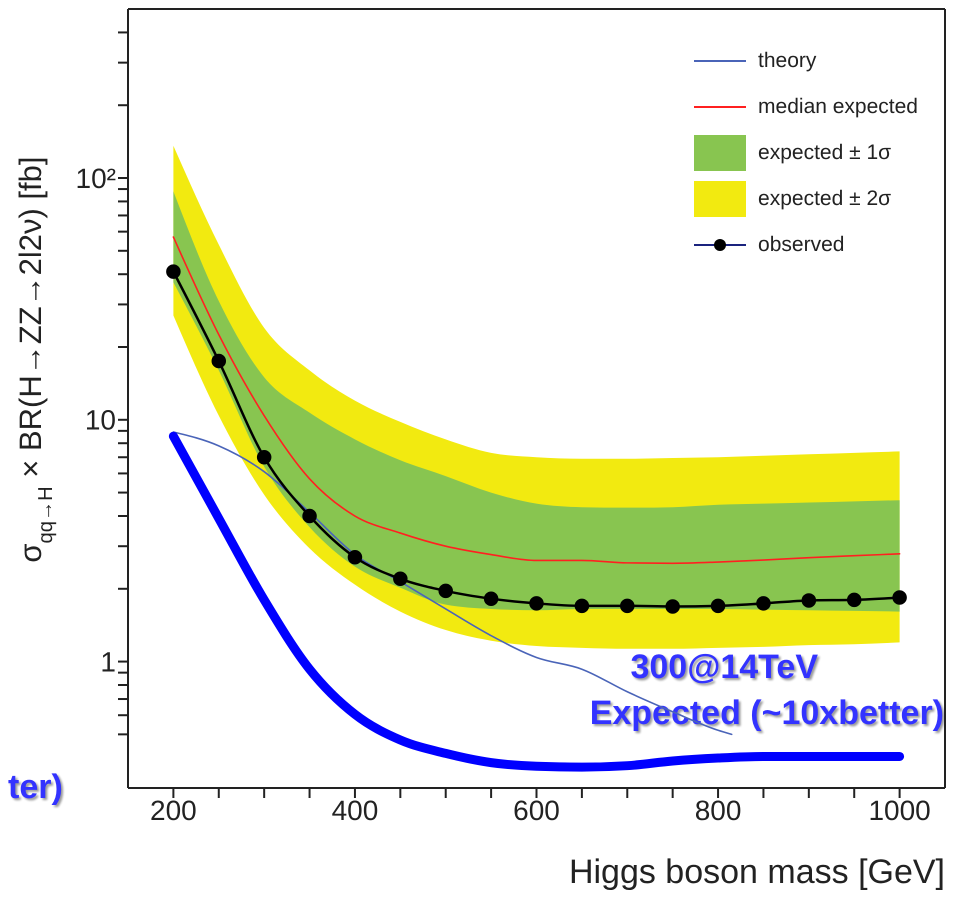 The image size is (965, 910). Describe the element at coordinates (825, 199) in the screenshot. I see `legend-label: expected ± 2σ` at that location.